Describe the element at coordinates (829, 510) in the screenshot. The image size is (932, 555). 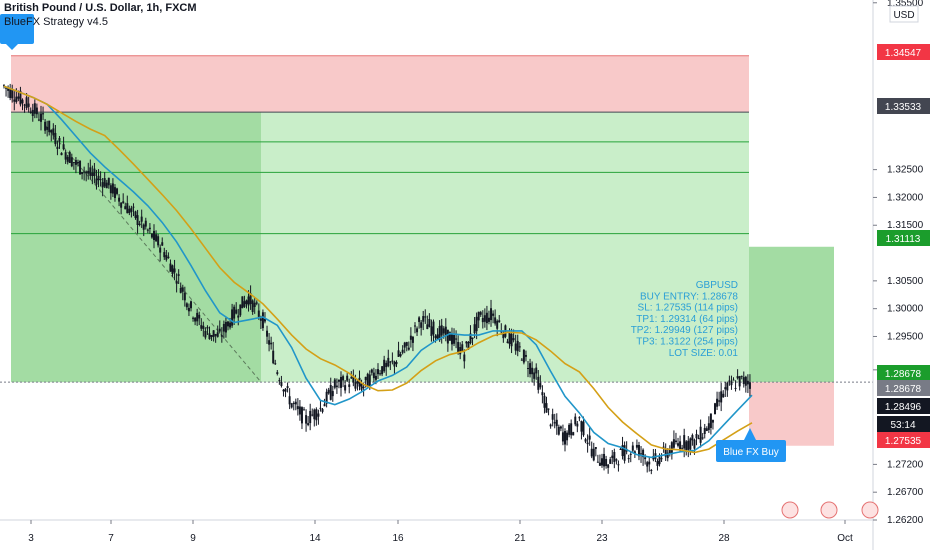
I see `event-flag-icon` at that location.